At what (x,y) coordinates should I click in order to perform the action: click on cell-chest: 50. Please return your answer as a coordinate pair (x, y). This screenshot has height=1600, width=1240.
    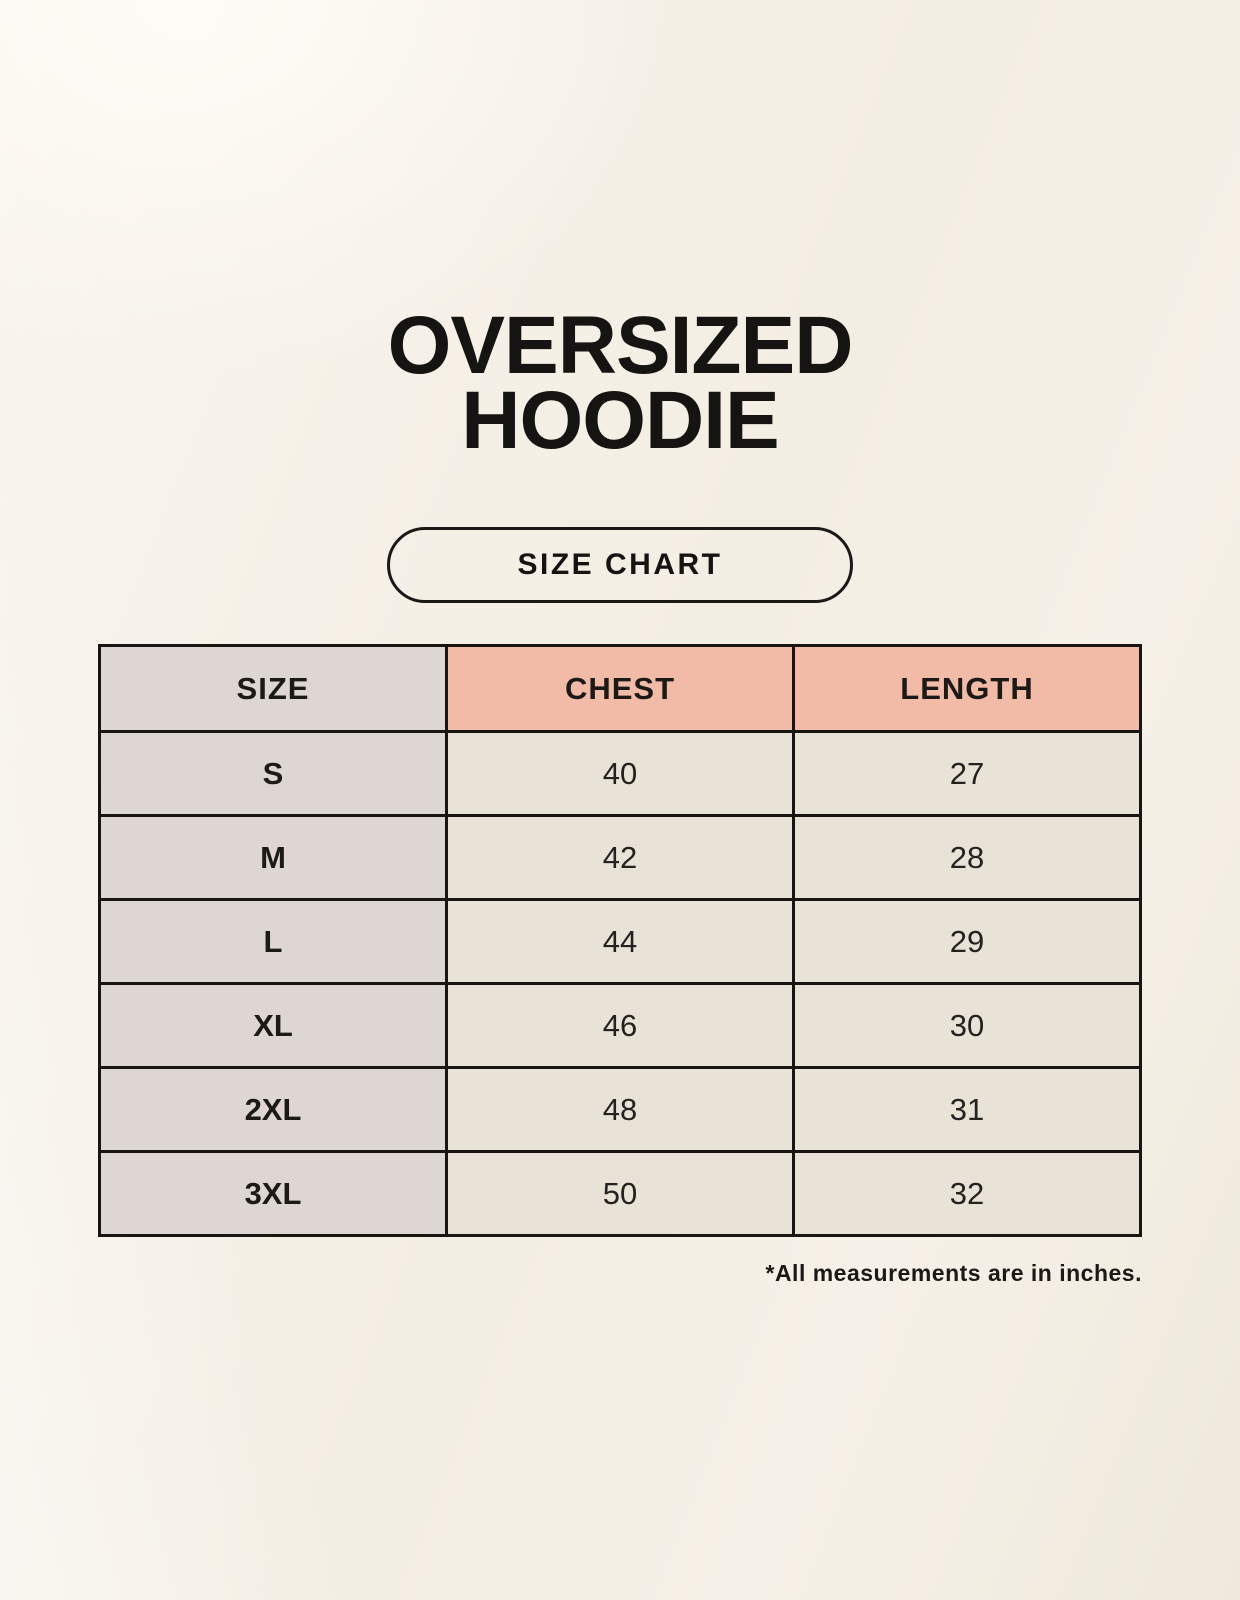
    Looking at the image, I should click on (620, 1193).